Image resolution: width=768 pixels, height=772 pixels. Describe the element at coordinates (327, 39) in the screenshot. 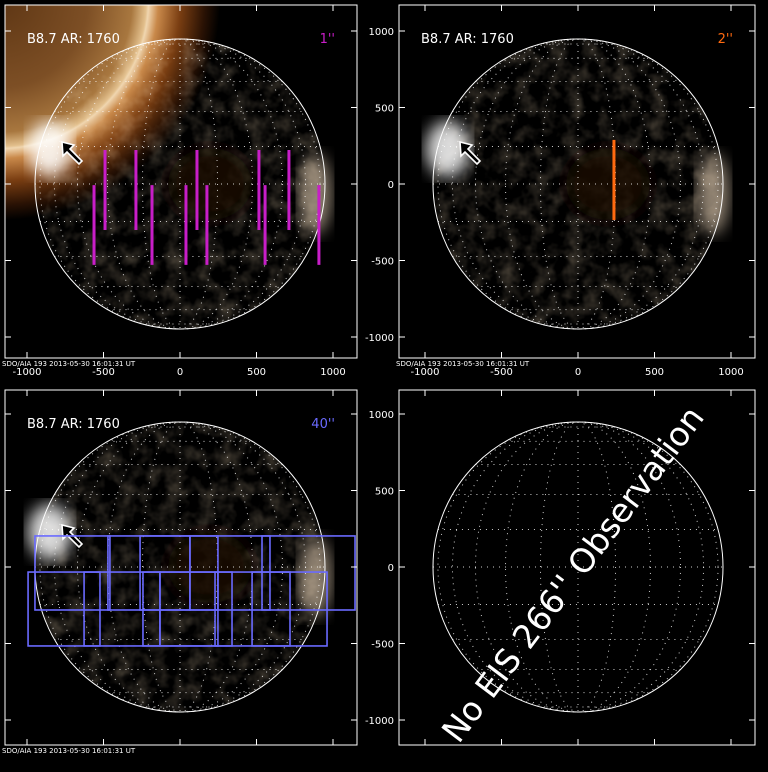

I see `slit-label: 1''` at that location.